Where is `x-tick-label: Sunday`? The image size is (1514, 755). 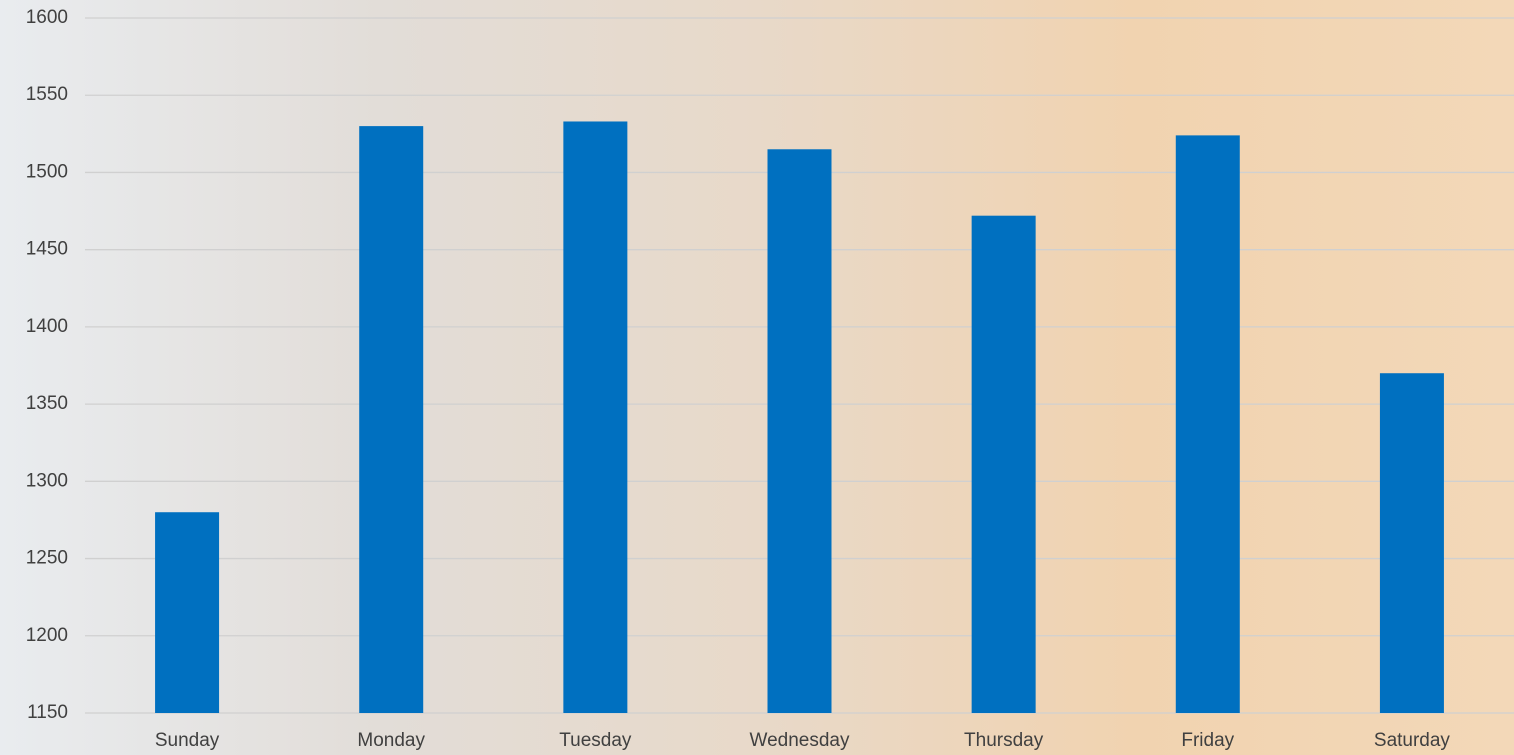
x-tick-label: Sunday is located at coordinates (187, 740).